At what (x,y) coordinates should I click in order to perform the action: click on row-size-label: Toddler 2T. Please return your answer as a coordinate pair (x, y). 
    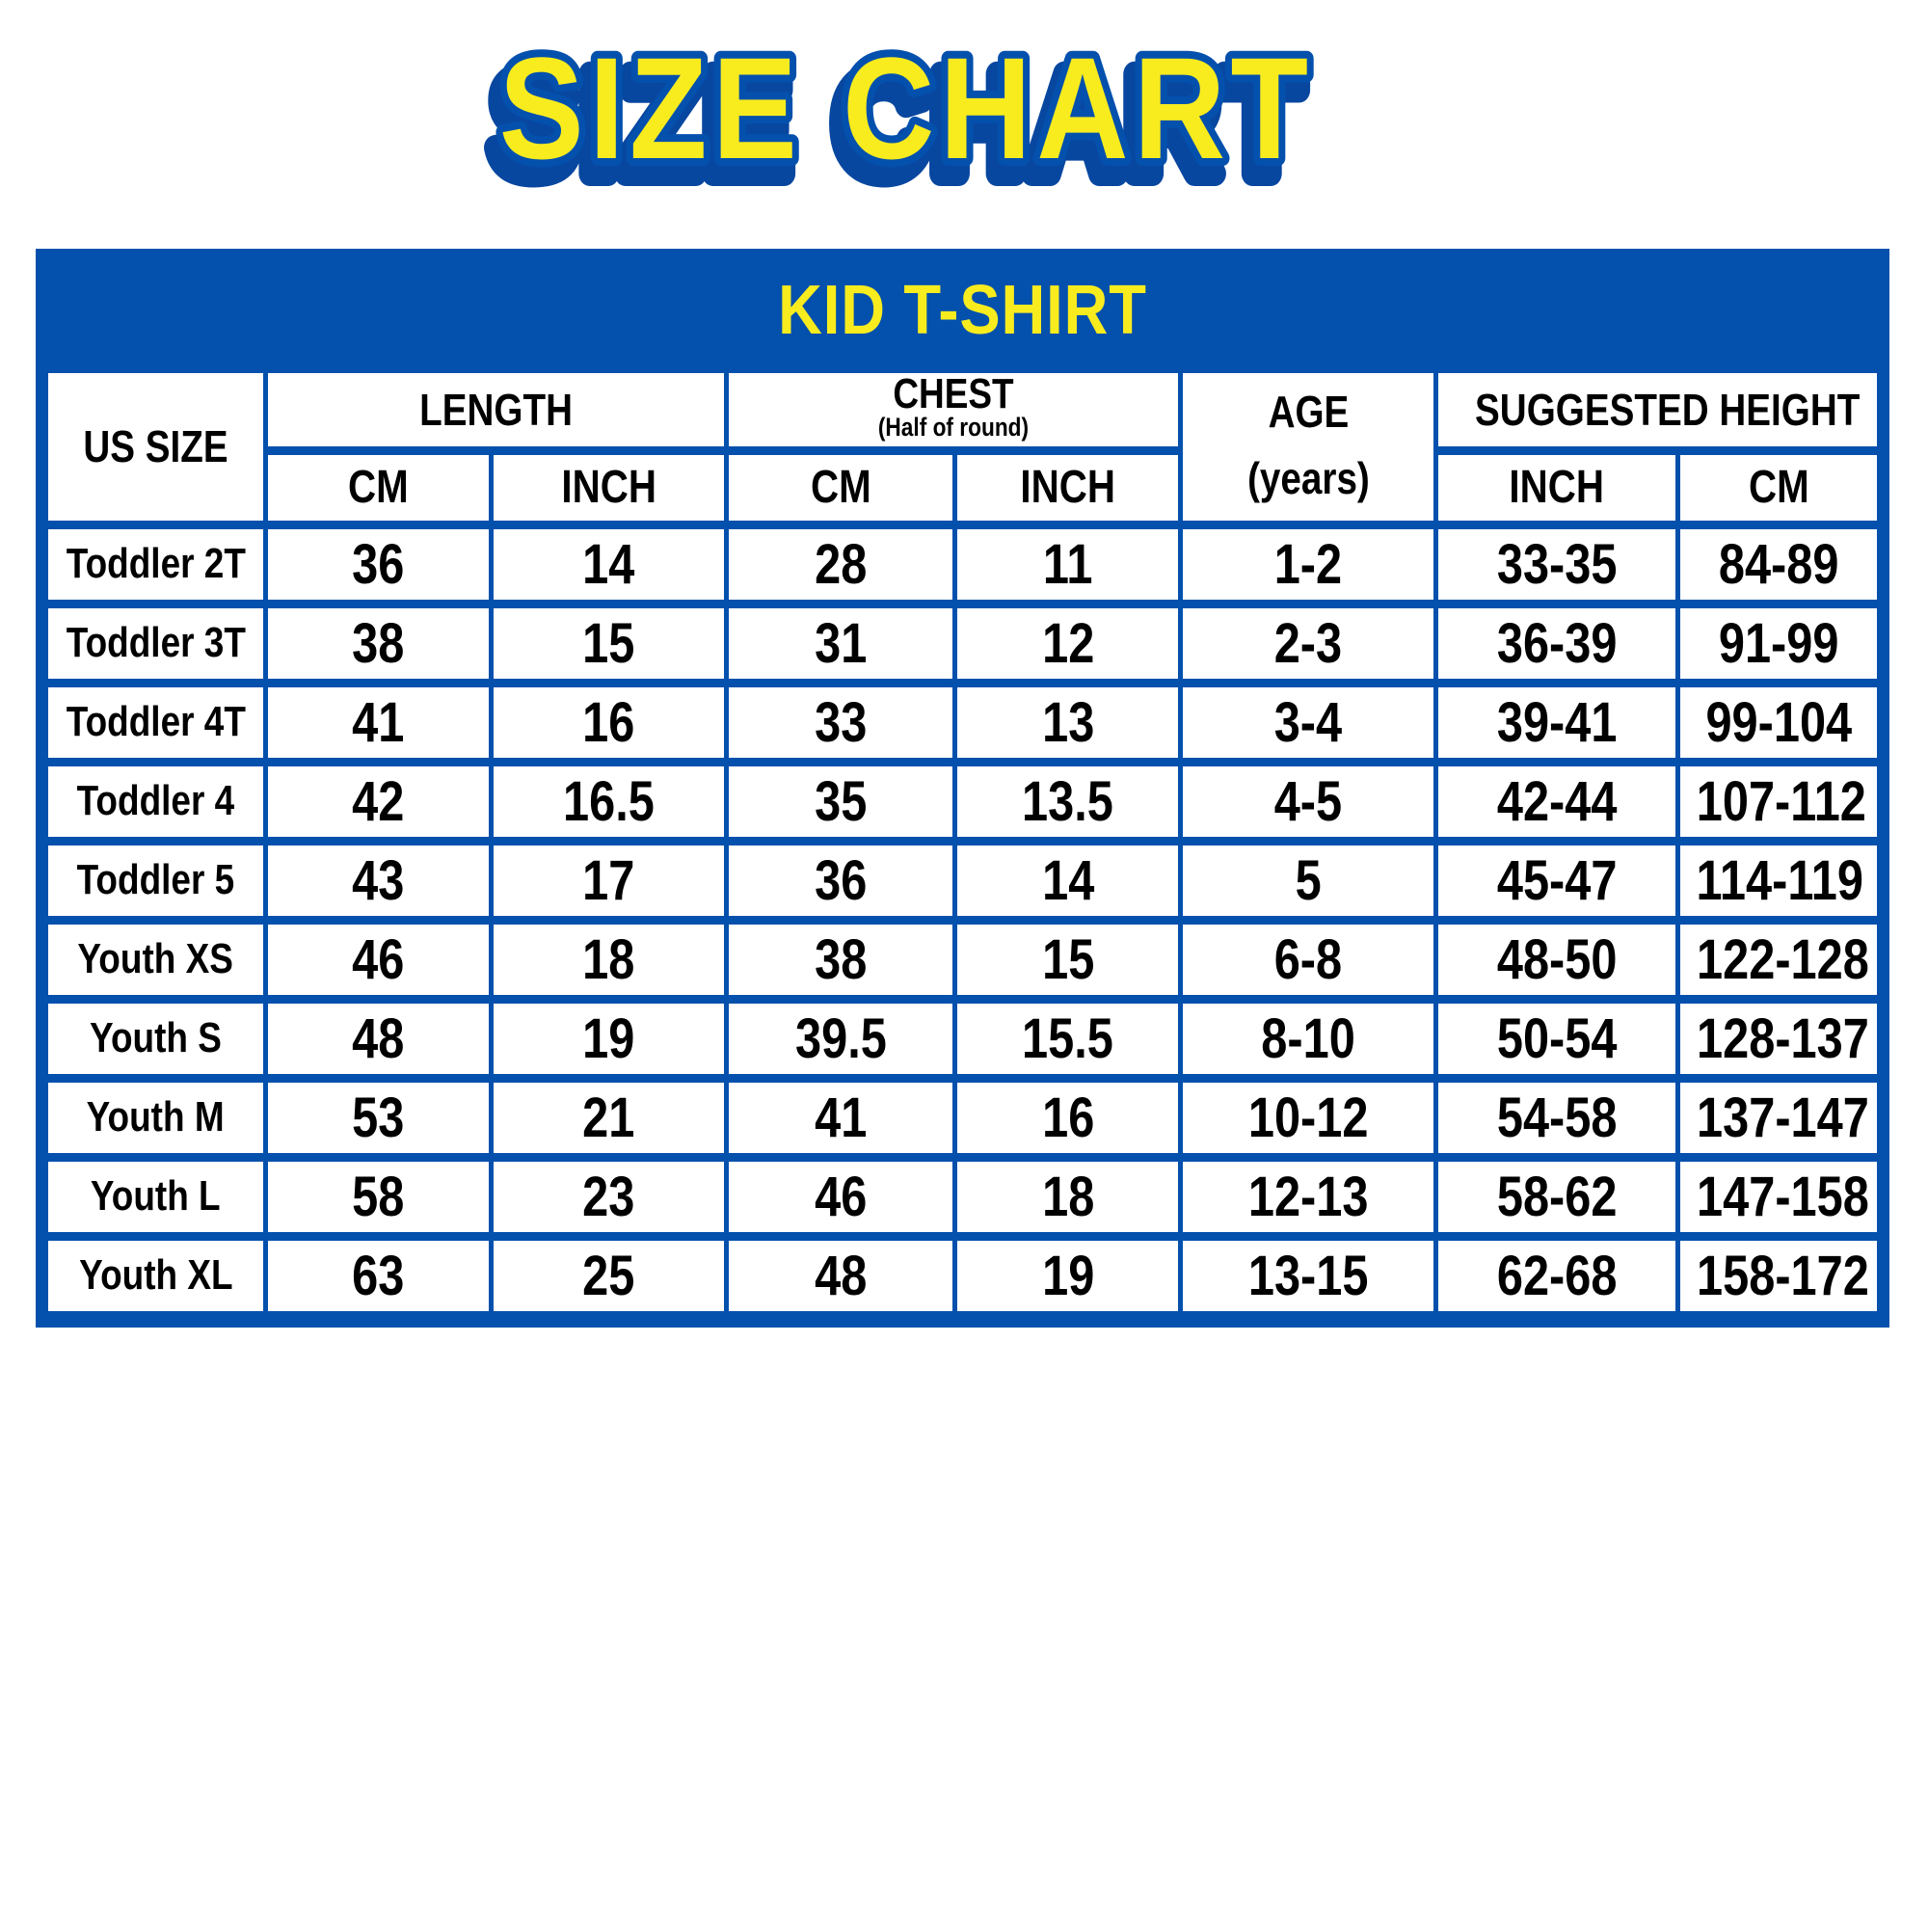
    Looking at the image, I should click on (155, 564).